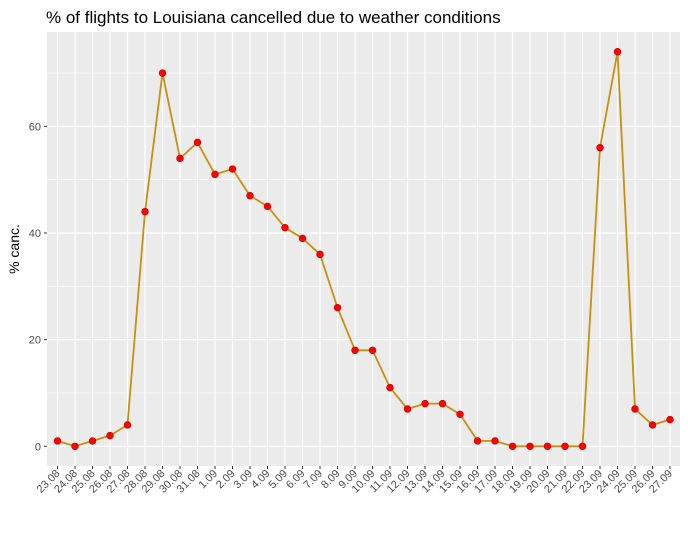  I want to click on y-axis: 0 20 40 60, so click(38, 287).